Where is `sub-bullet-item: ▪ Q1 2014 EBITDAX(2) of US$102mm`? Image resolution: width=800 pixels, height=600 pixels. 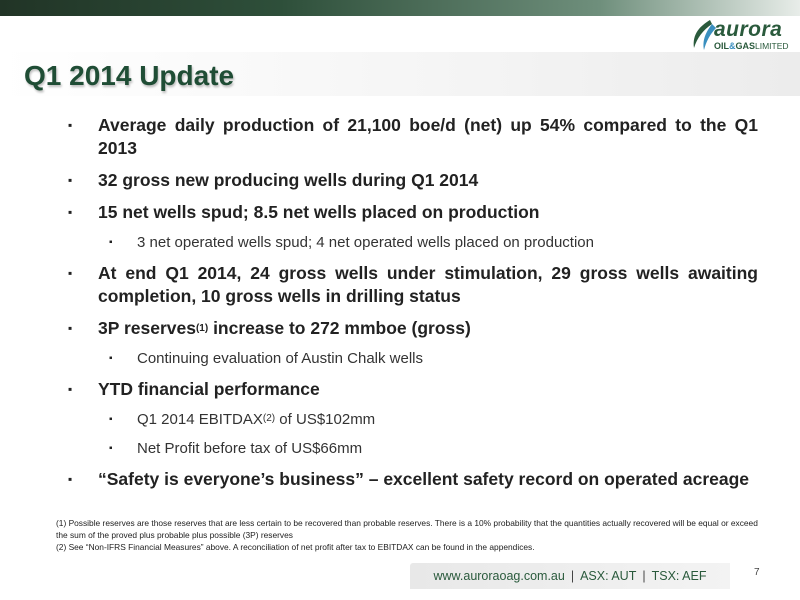 sub-bullet-item: ▪ Q1 2014 EBITDAX(2) of US$102mm is located at coordinates (413, 420).